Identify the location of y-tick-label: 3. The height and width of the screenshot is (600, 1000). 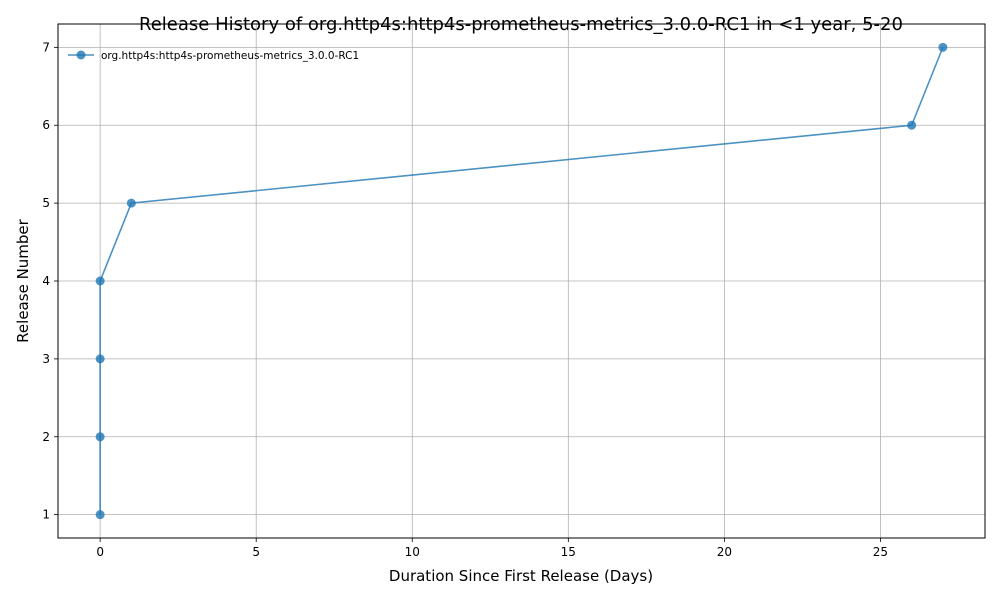
(46, 359).